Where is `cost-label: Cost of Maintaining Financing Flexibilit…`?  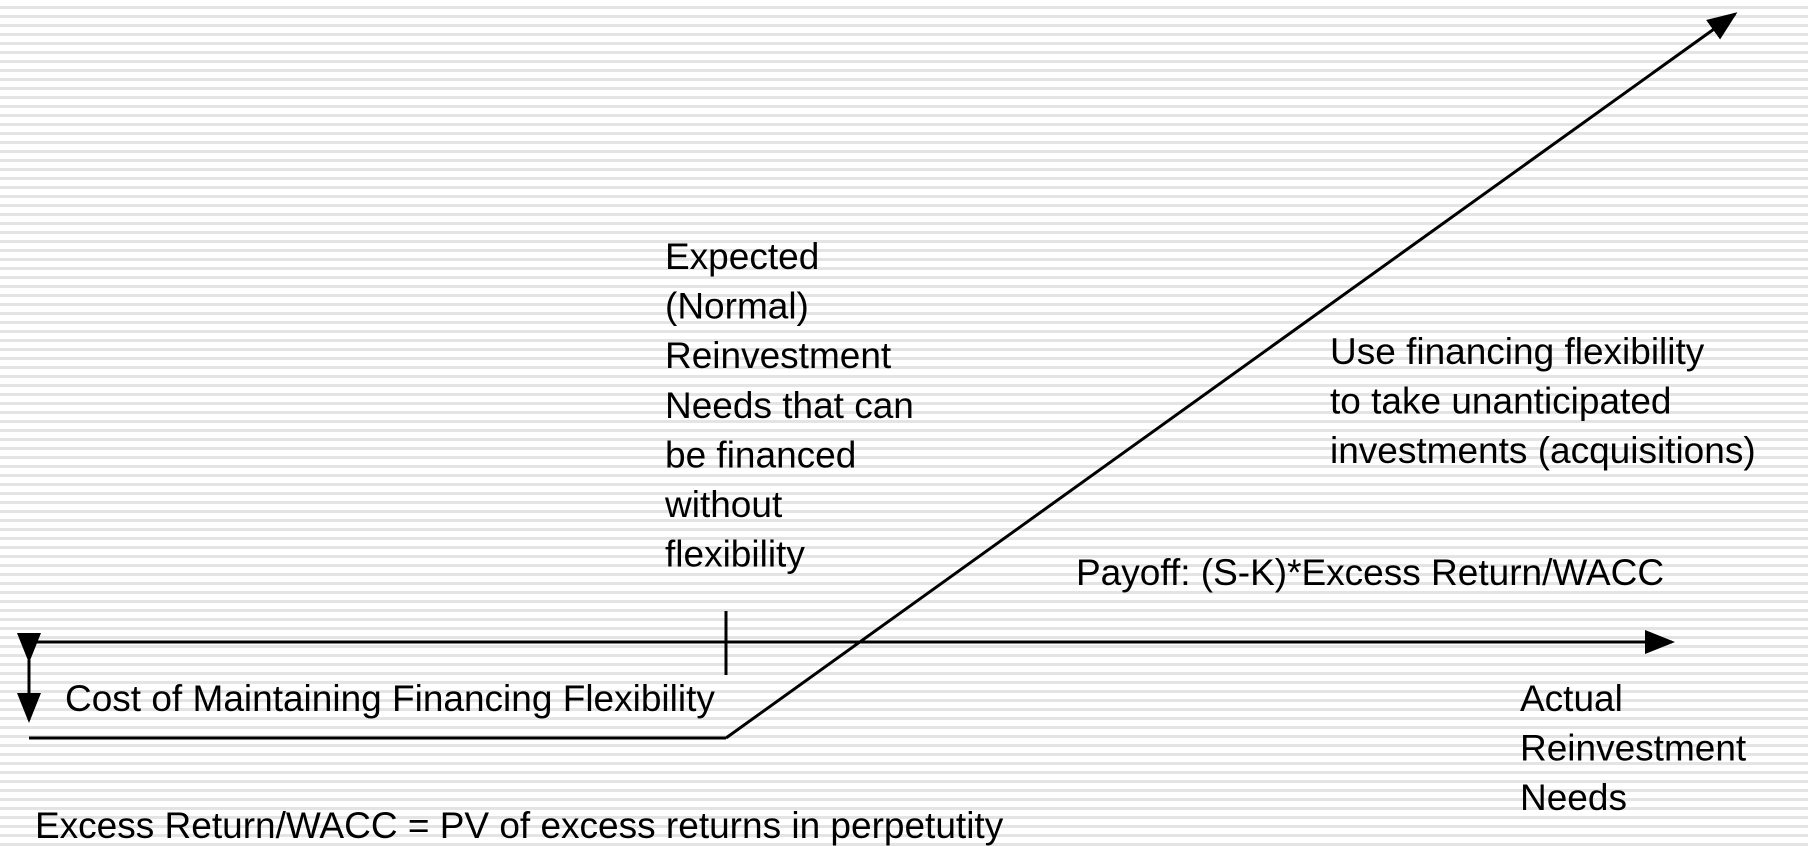 cost-label: Cost of Maintaining Financing Flexibilit… is located at coordinates (390, 698).